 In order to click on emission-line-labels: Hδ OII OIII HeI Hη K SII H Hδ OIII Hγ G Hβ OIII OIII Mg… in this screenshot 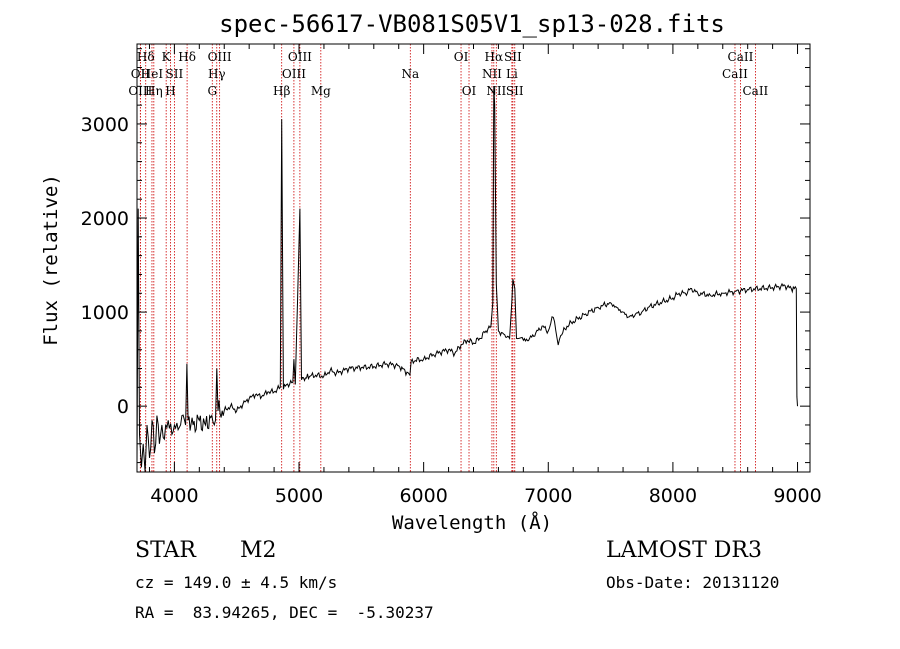, I will do `click(448, 74)`.